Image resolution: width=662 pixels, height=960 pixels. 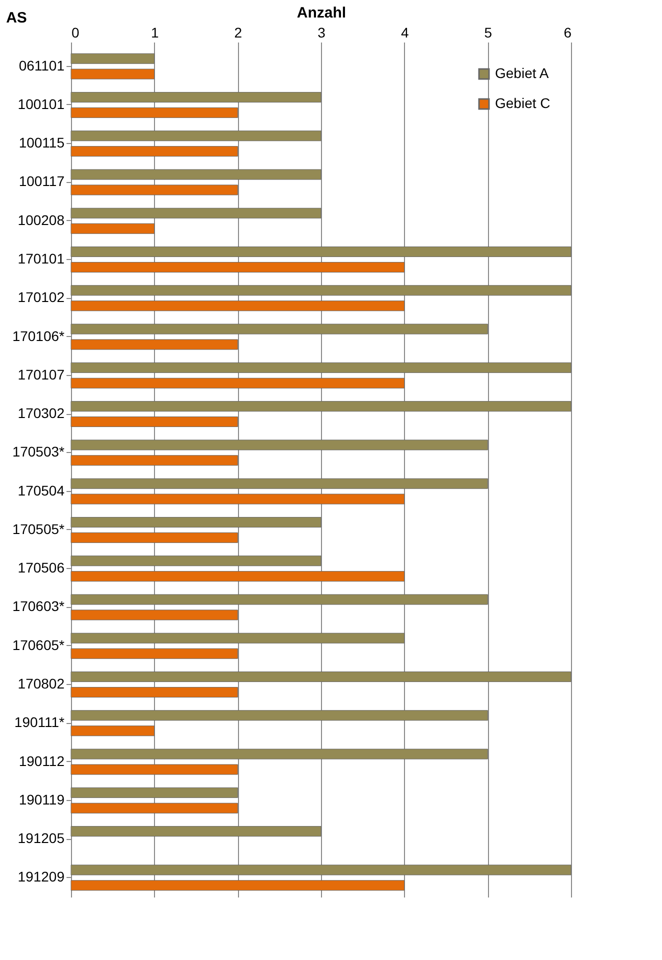 What do you see at coordinates (41, 297) in the screenshot?
I see `y-tick-label: 170102` at bounding box center [41, 297].